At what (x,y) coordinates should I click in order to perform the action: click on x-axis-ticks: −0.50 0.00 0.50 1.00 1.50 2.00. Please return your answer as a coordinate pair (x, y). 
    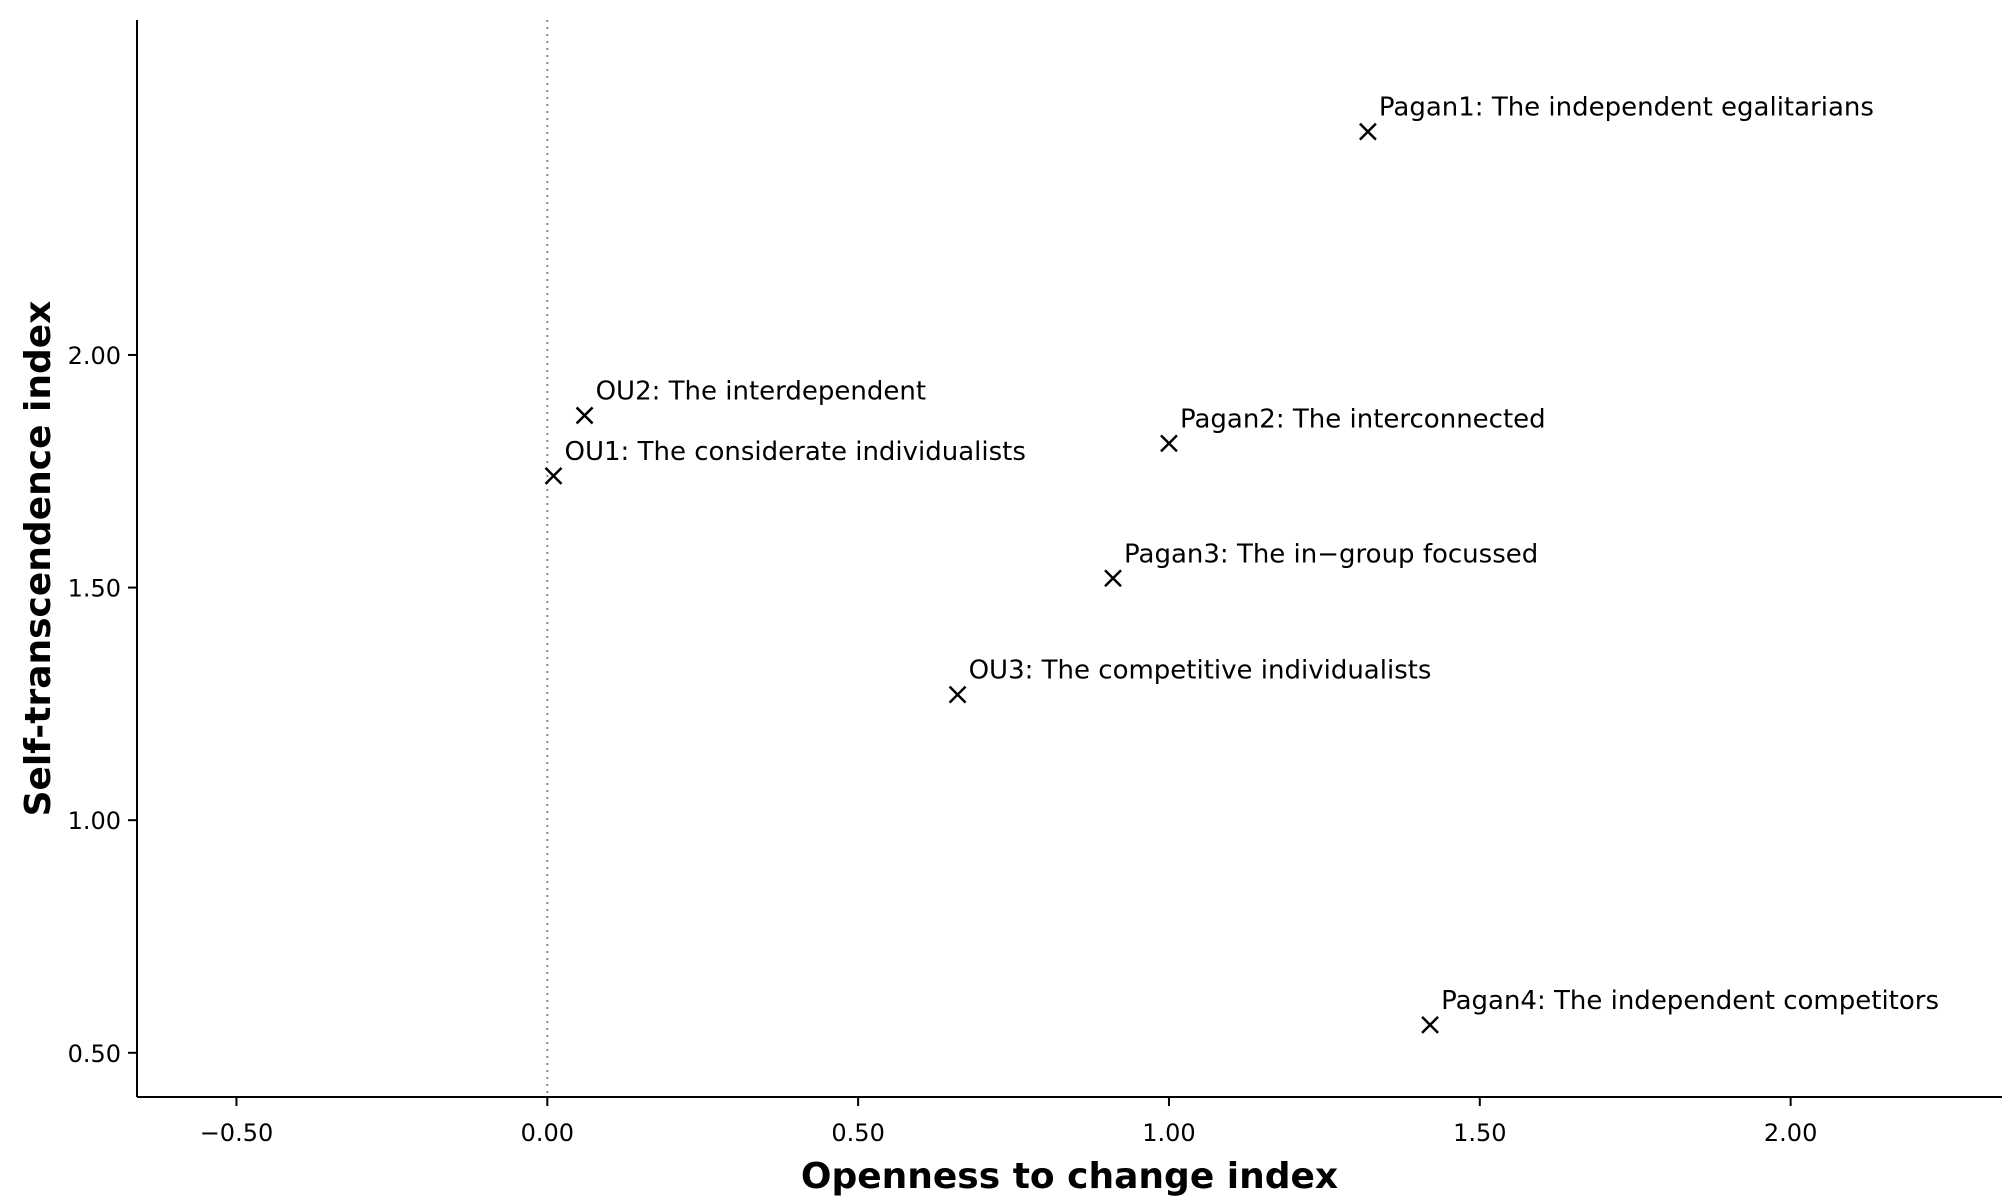
    Looking at the image, I should click on (1008, 1122).